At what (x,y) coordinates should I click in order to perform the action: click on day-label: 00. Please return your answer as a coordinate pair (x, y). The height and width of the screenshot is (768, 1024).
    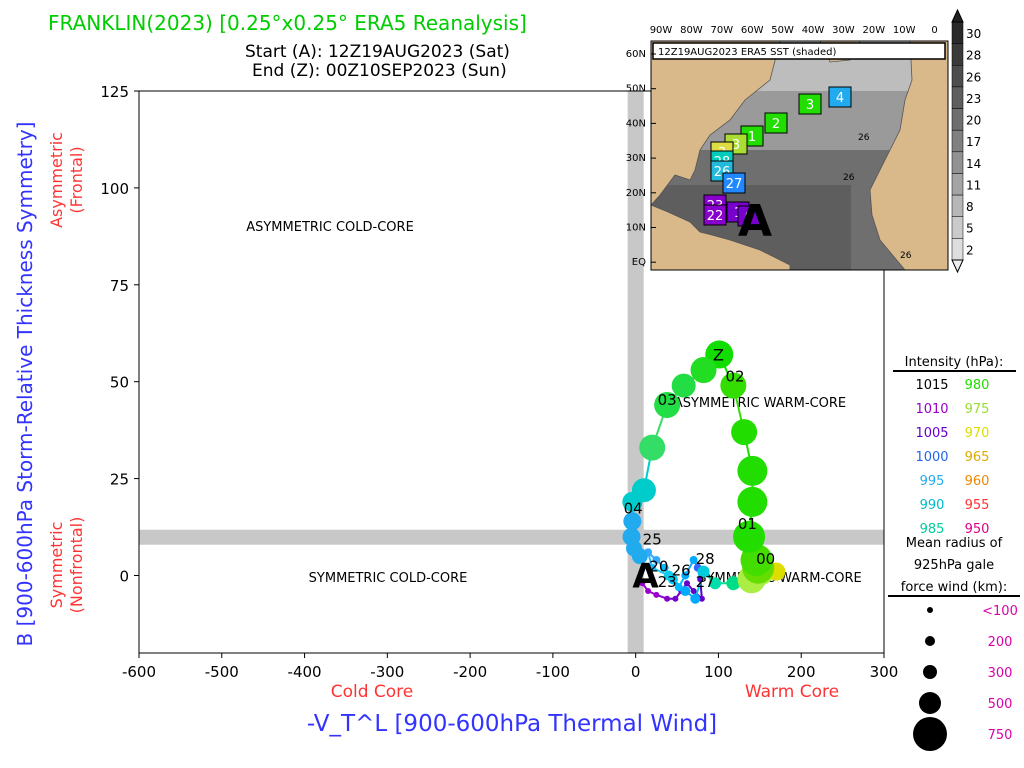
    Looking at the image, I should click on (765, 559).